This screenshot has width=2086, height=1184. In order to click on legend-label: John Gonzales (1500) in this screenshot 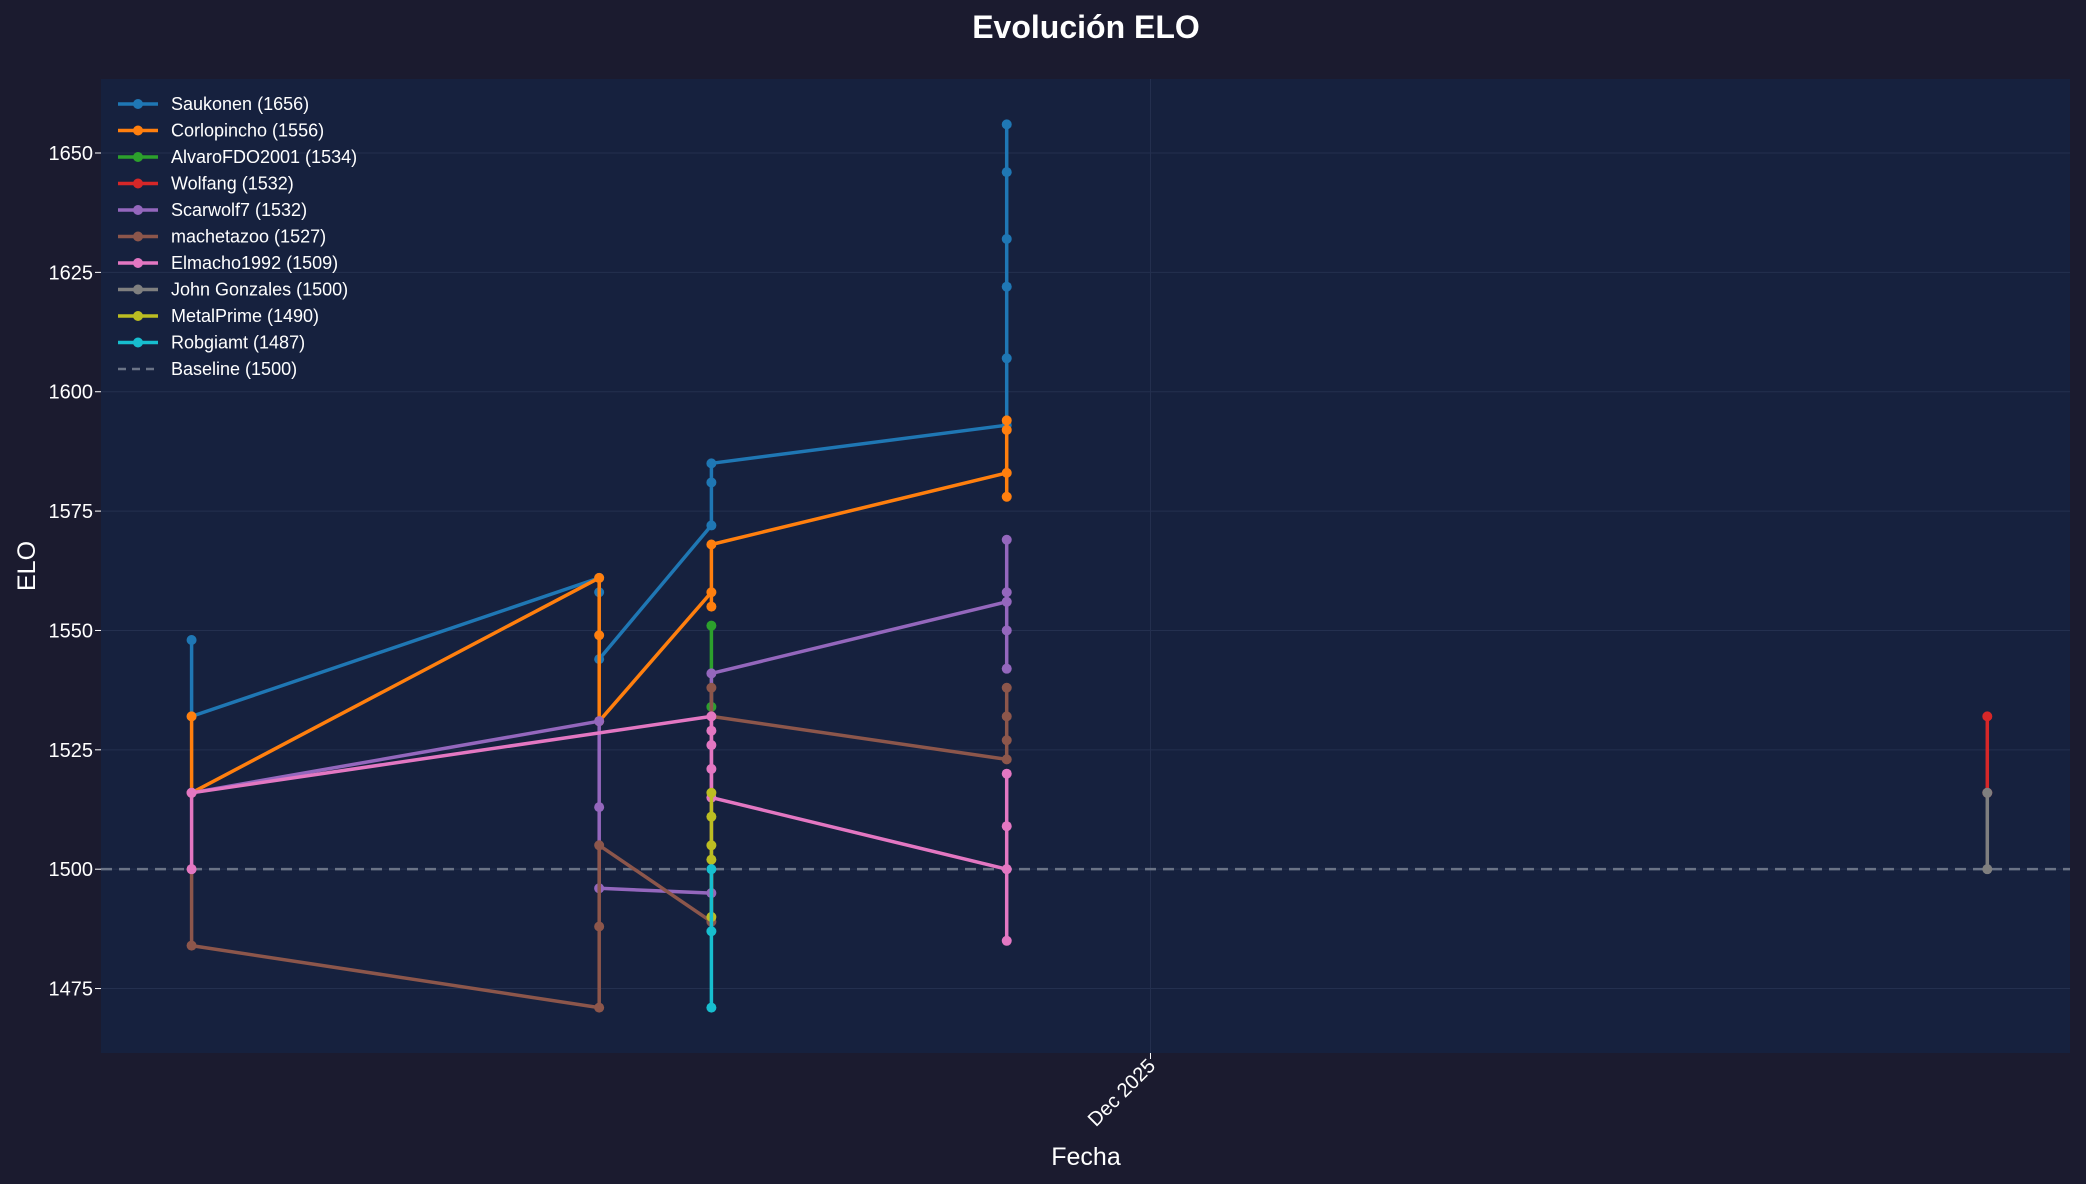, I will do `click(259, 290)`.